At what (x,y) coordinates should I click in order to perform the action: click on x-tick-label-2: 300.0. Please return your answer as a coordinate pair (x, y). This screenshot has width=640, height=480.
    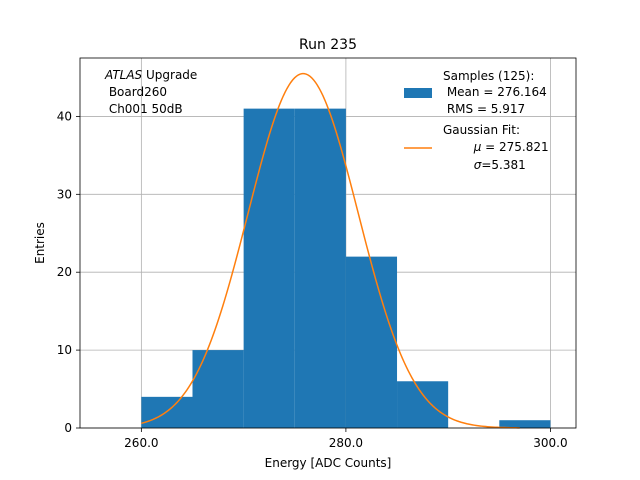
    Looking at the image, I should click on (550, 443).